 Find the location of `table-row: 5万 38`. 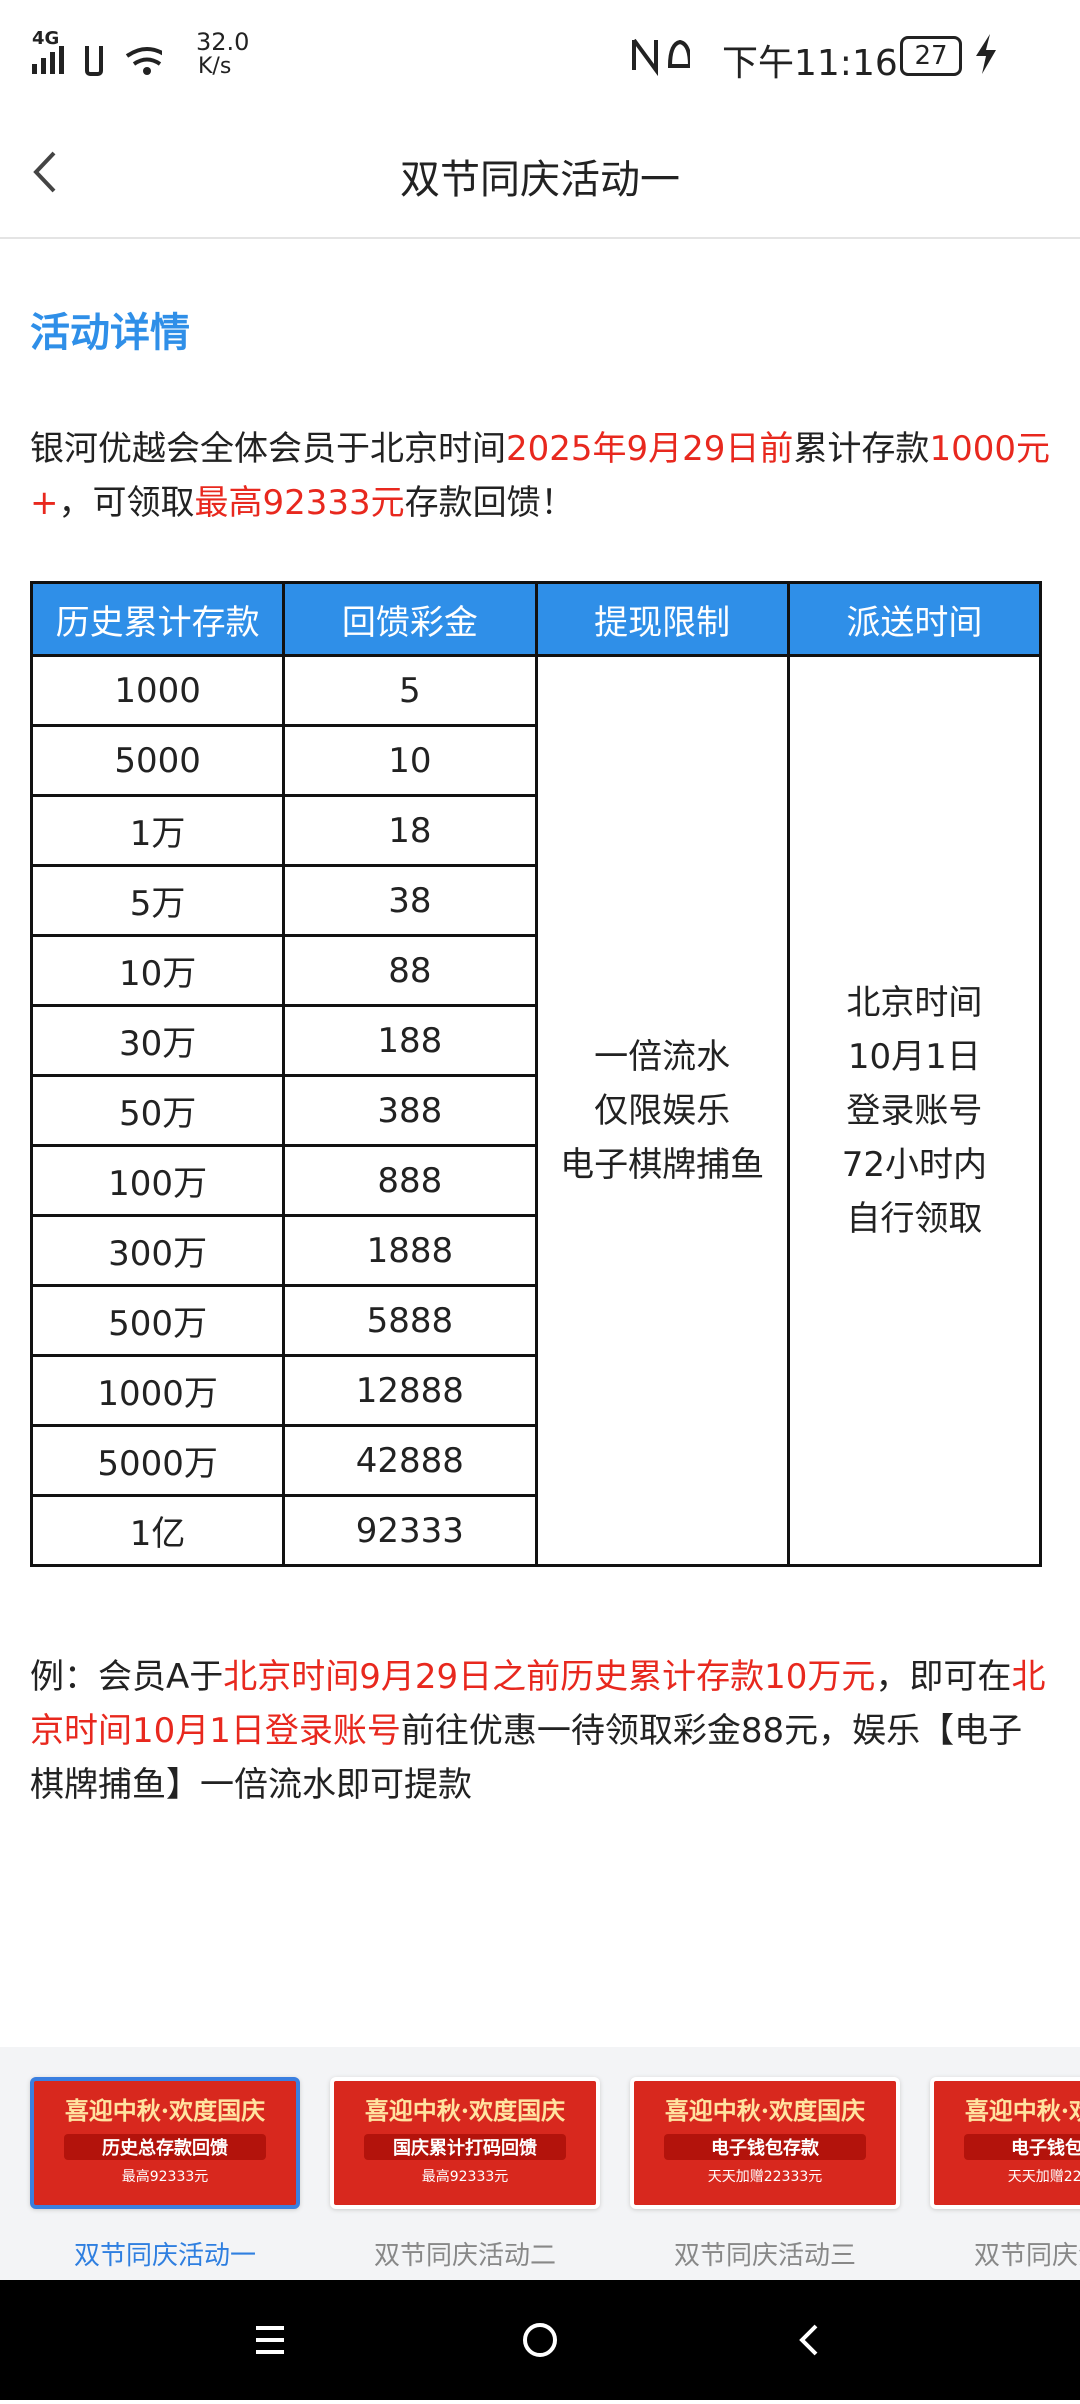

table-row: 5万 38 is located at coordinates (535, 900).